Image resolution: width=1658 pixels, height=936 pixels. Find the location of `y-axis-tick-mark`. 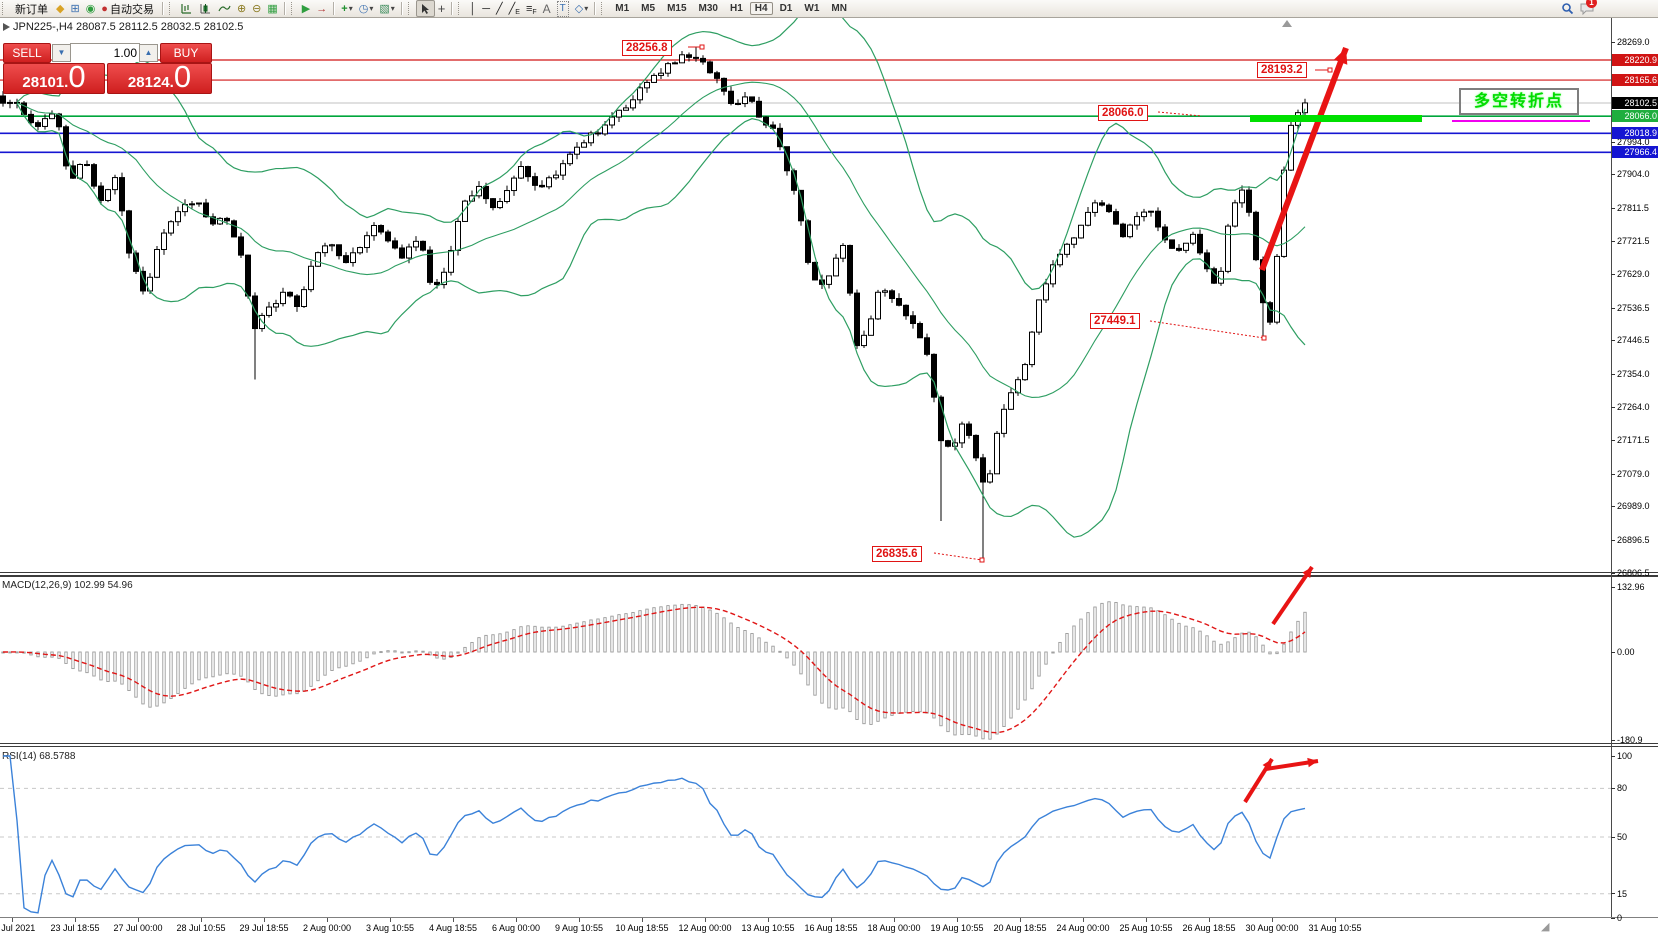

y-axis-tick-mark is located at coordinates (1613, 175).